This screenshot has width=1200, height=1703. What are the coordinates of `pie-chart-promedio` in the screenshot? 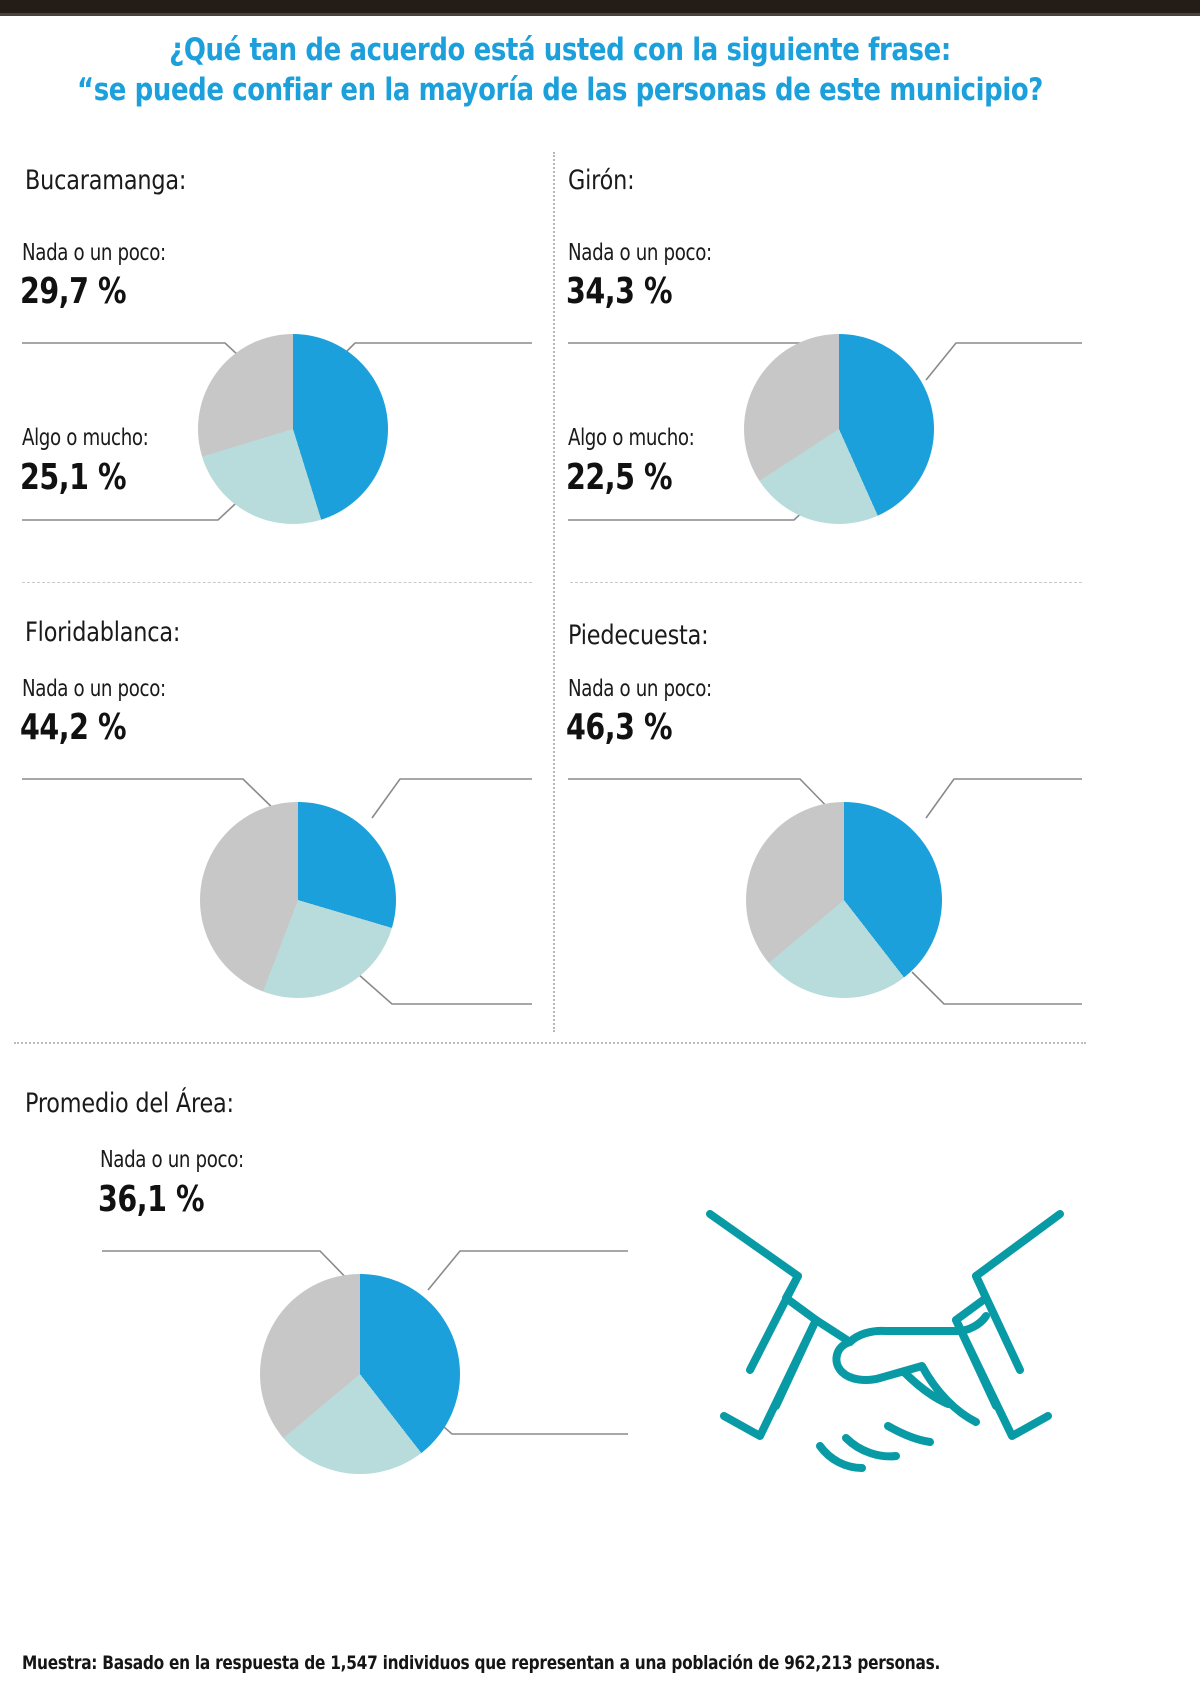 It's located at (360, 1374).